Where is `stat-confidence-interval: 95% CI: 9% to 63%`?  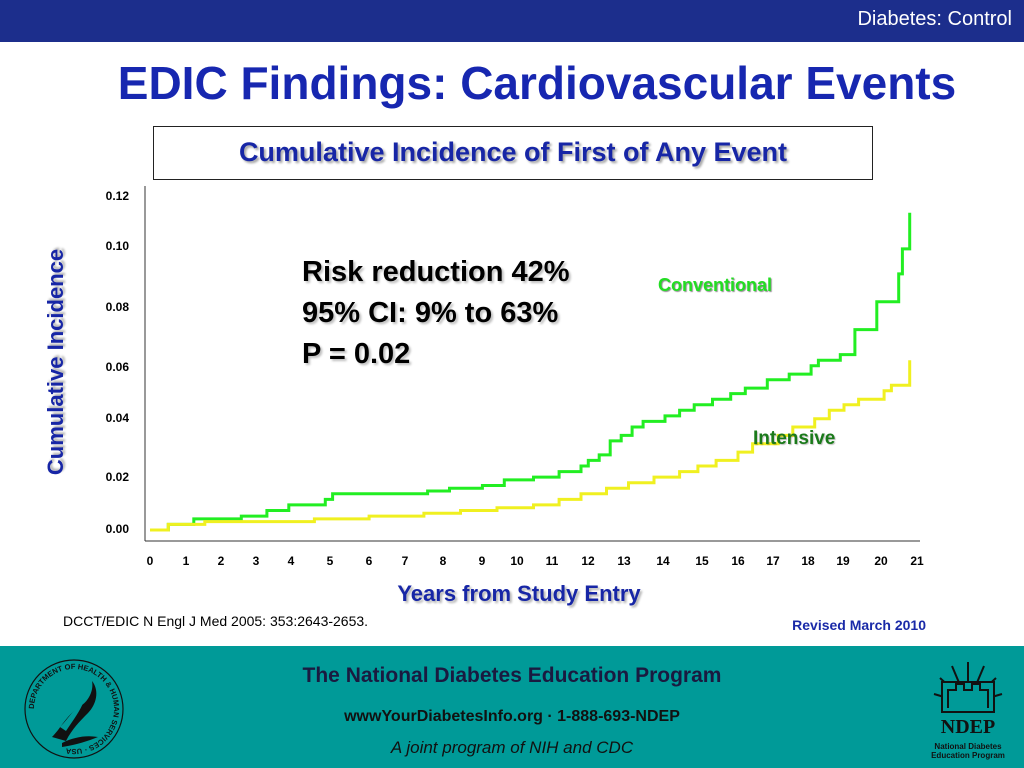 stat-confidence-interval: 95% CI: 9% to 63% is located at coordinates (430, 313).